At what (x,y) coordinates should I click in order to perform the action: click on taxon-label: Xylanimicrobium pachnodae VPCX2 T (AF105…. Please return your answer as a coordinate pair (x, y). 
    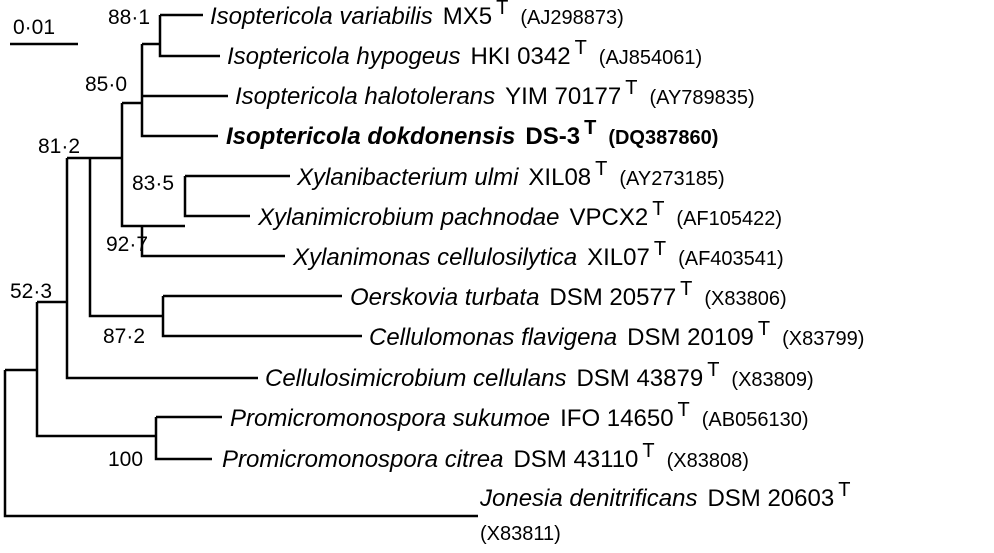
    Looking at the image, I should click on (519, 214).